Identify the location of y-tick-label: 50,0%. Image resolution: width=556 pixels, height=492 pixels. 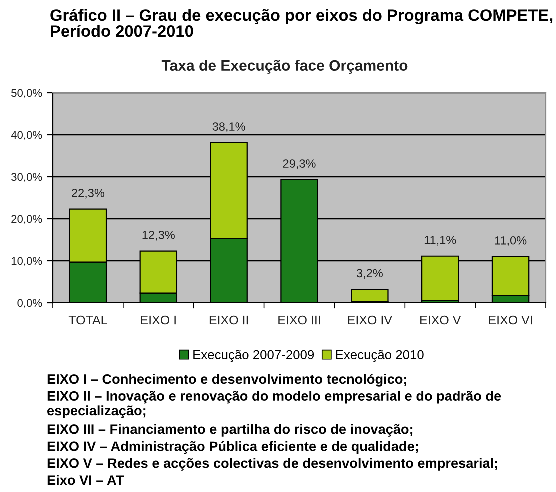
(27, 93).